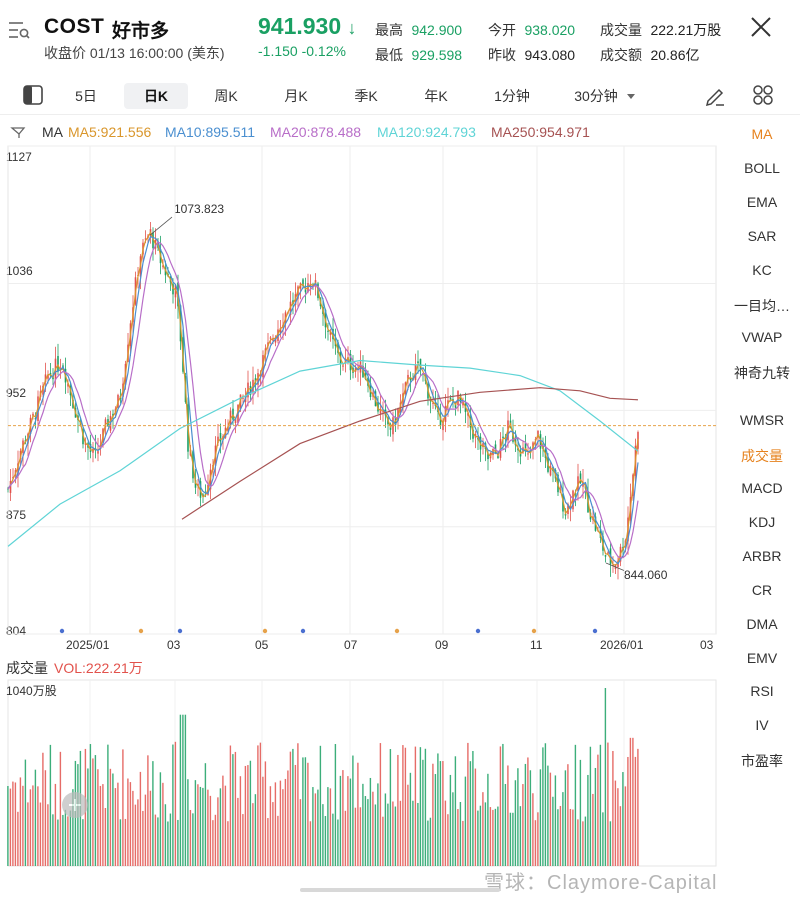 This screenshot has width=800, height=902. I want to click on indicator-14: DMA, so click(762, 624).